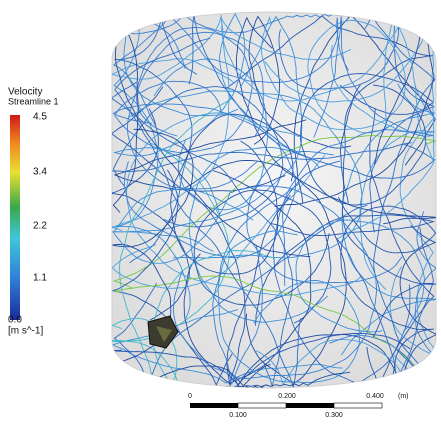 The height and width of the screenshot is (439, 441). I want to click on scale-sub-label: 0.300, so click(334, 415).